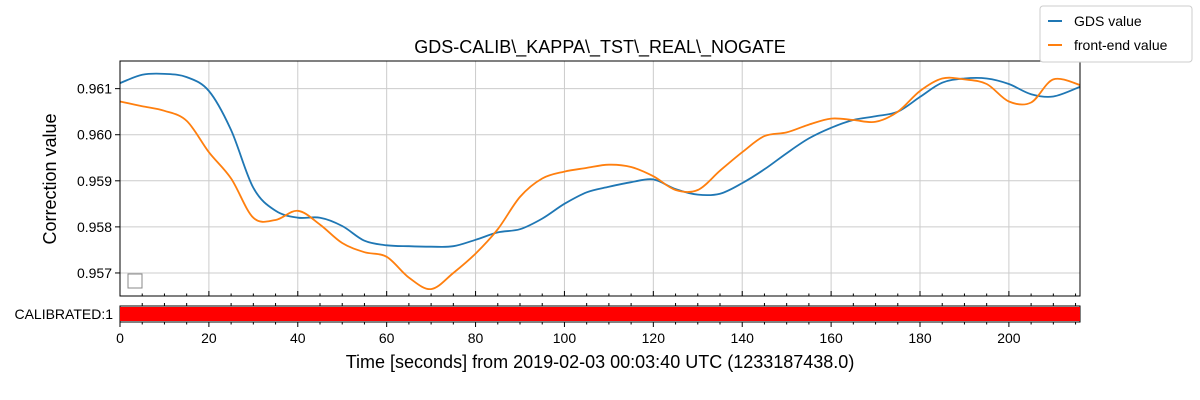  What do you see at coordinates (135, 281) in the screenshot?
I see `empty-legend-marker` at bounding box center [135, 281].